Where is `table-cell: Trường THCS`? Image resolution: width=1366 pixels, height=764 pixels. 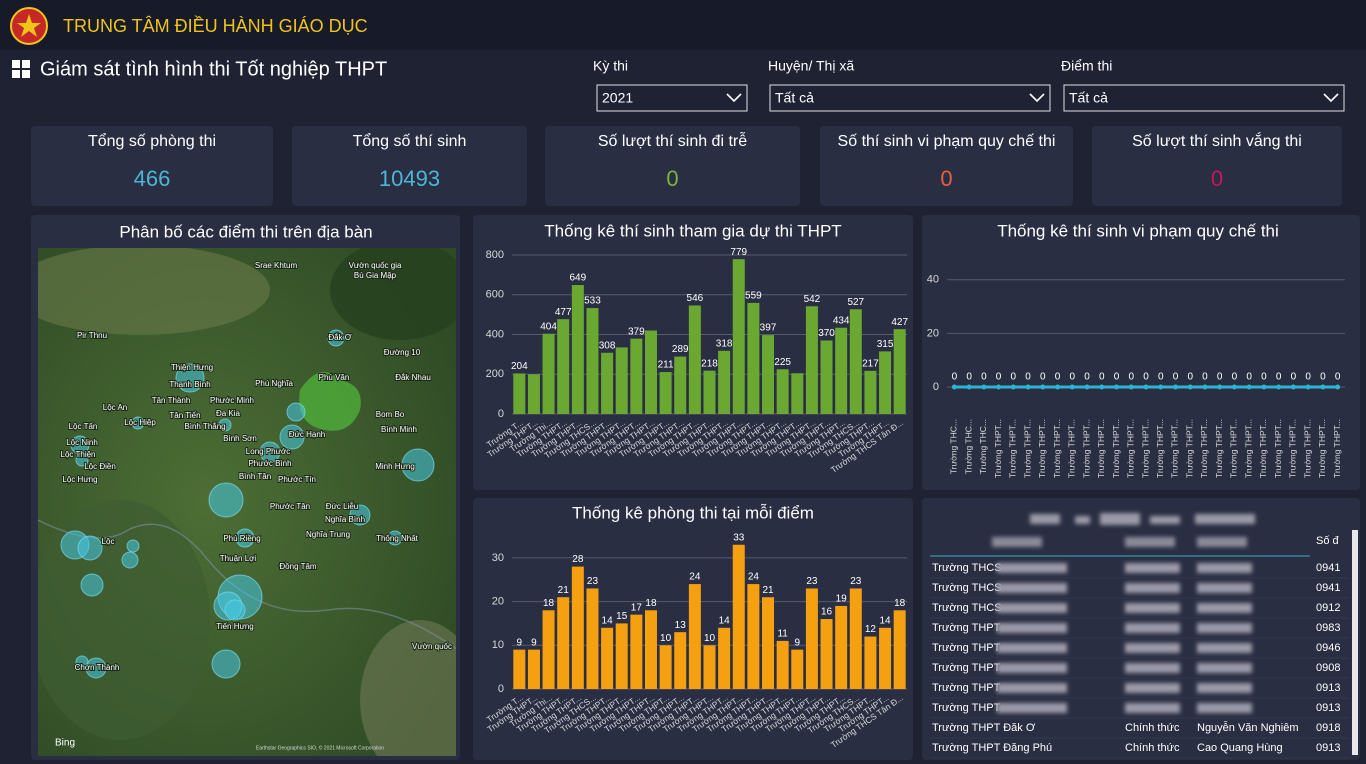
table-cell: Trường THCS is located at coordinates (967, 608).